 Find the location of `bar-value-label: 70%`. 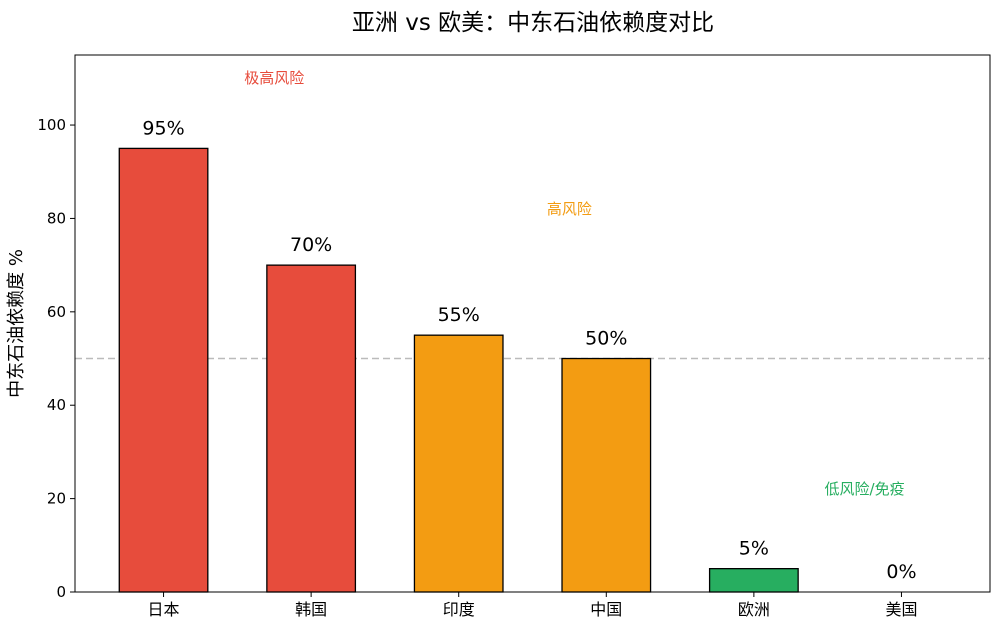

bar-value-label: 70% is located at coordinates (311, 245).